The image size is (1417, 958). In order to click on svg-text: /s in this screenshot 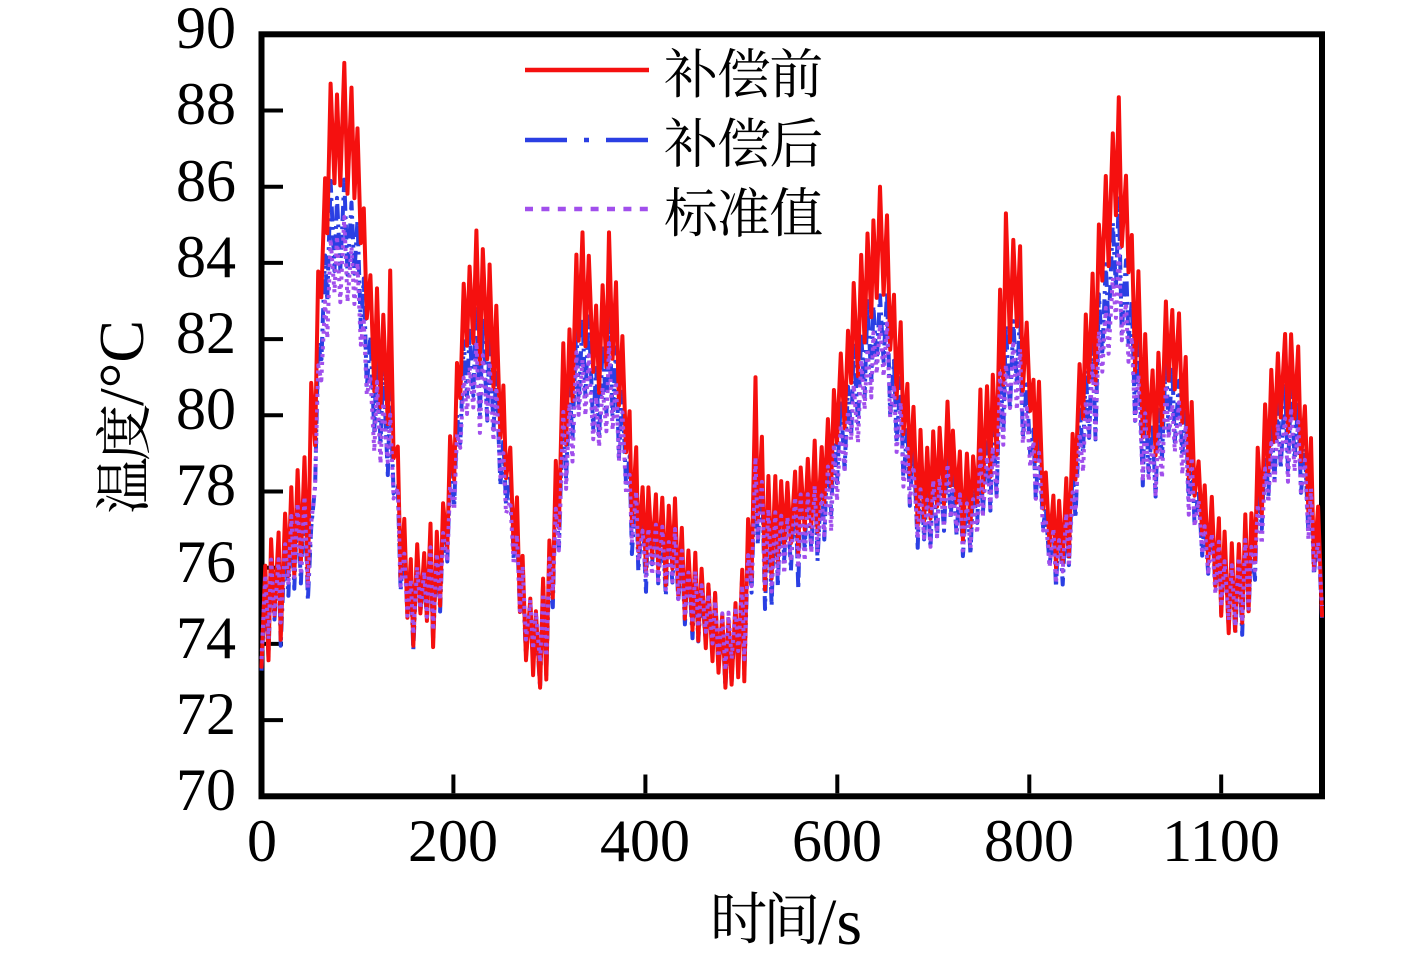, I will do `click(840, 922)`.